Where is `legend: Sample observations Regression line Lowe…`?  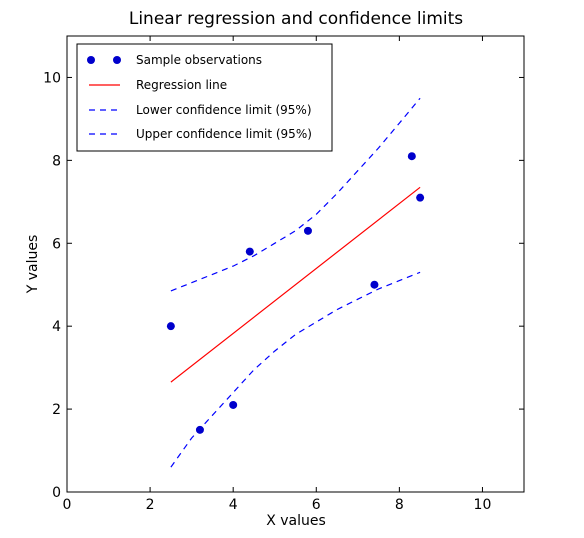 legend: Sample observations Regression line Lowe… is located at coordinates (204, 97).